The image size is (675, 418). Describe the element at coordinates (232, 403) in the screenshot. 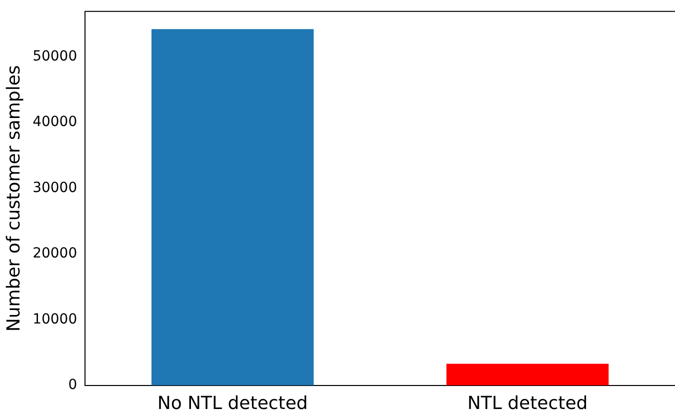

I see `x-tick-label: No NTL detected` at that location.